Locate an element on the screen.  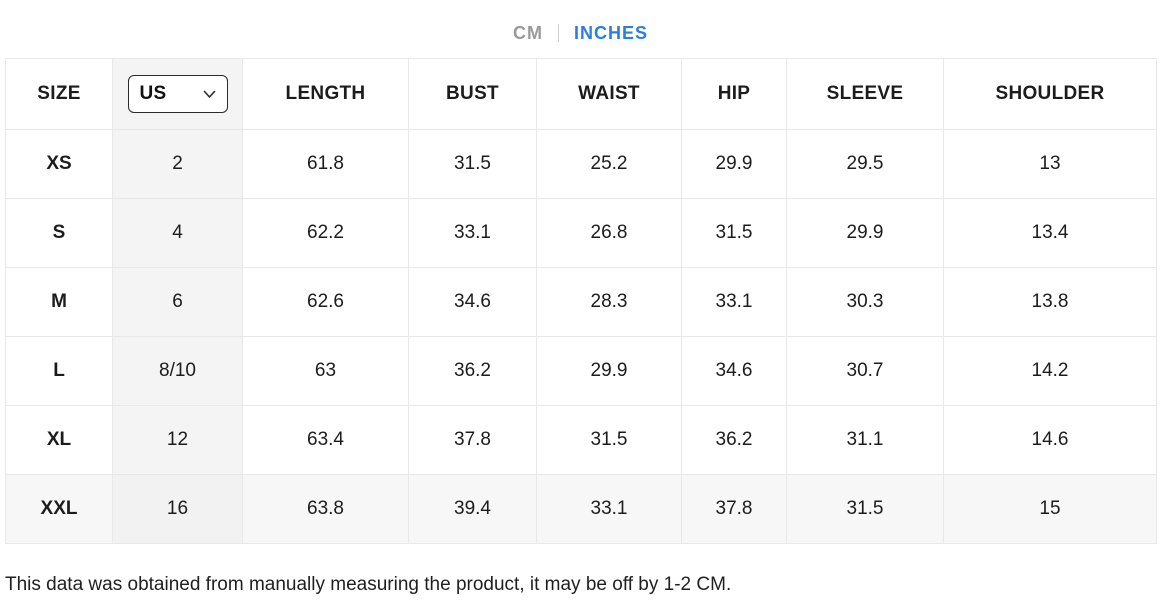
table-row-l: L 8/10 63 36.2 29.9 34.6 30.7 14.2 is located at coordinates (581, 371).